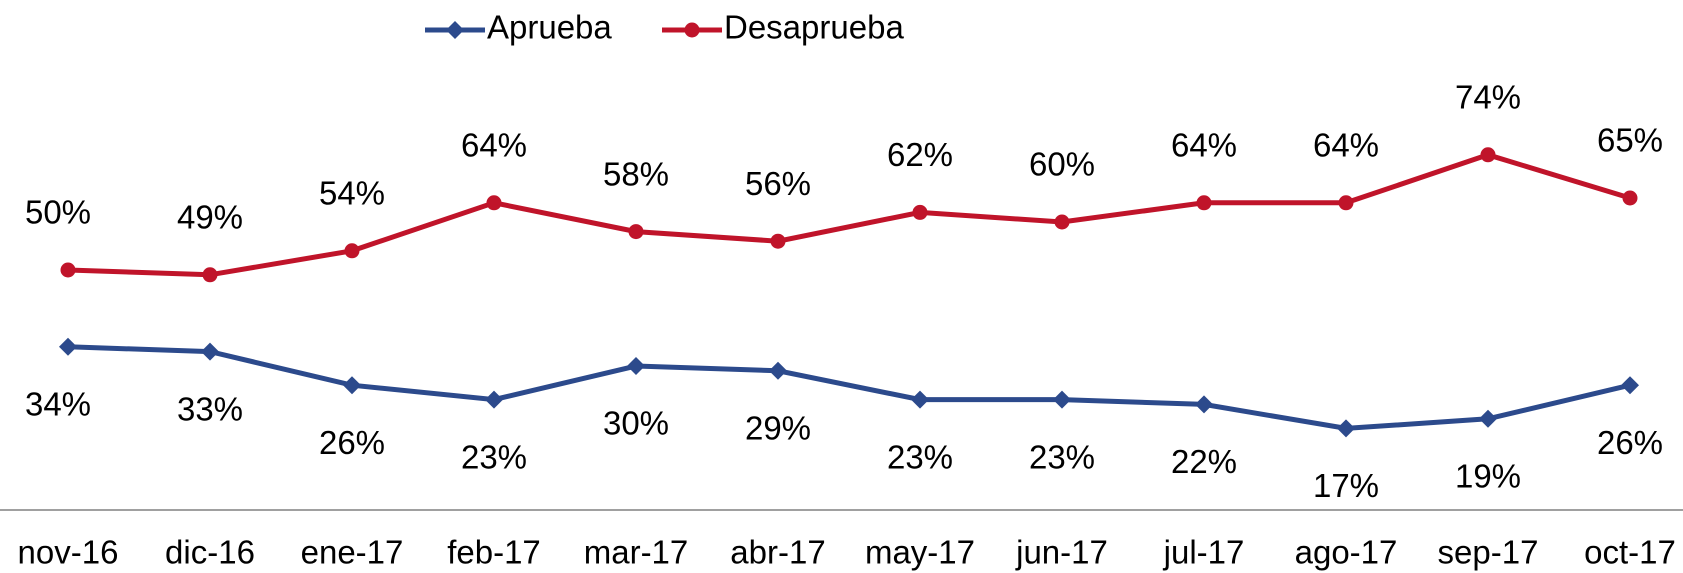  What do you see at coordinates (1204, 552) in the screenshot?
I see `x-tick-label: jul-17` at bounding box center [1204, 552].